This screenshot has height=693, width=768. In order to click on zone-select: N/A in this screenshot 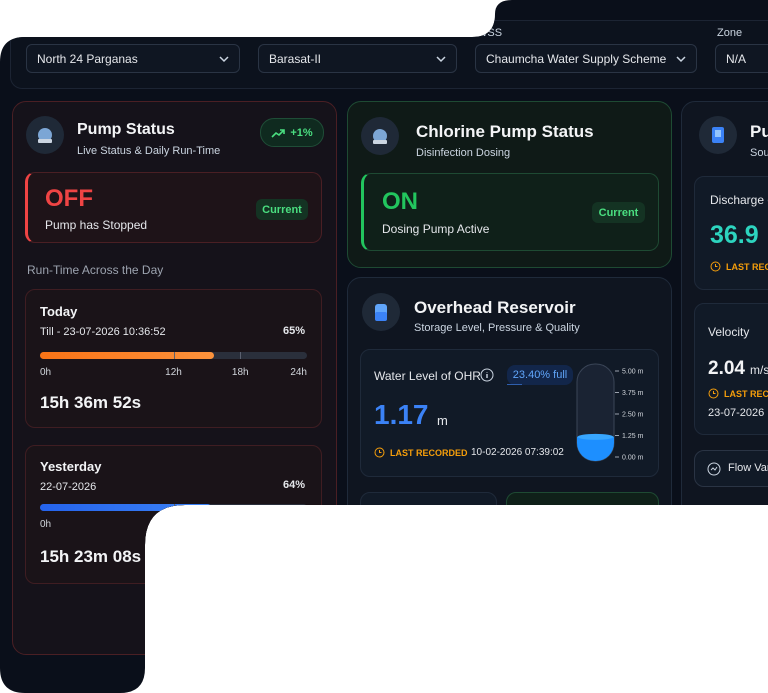, I will do `click(741, 58)`.